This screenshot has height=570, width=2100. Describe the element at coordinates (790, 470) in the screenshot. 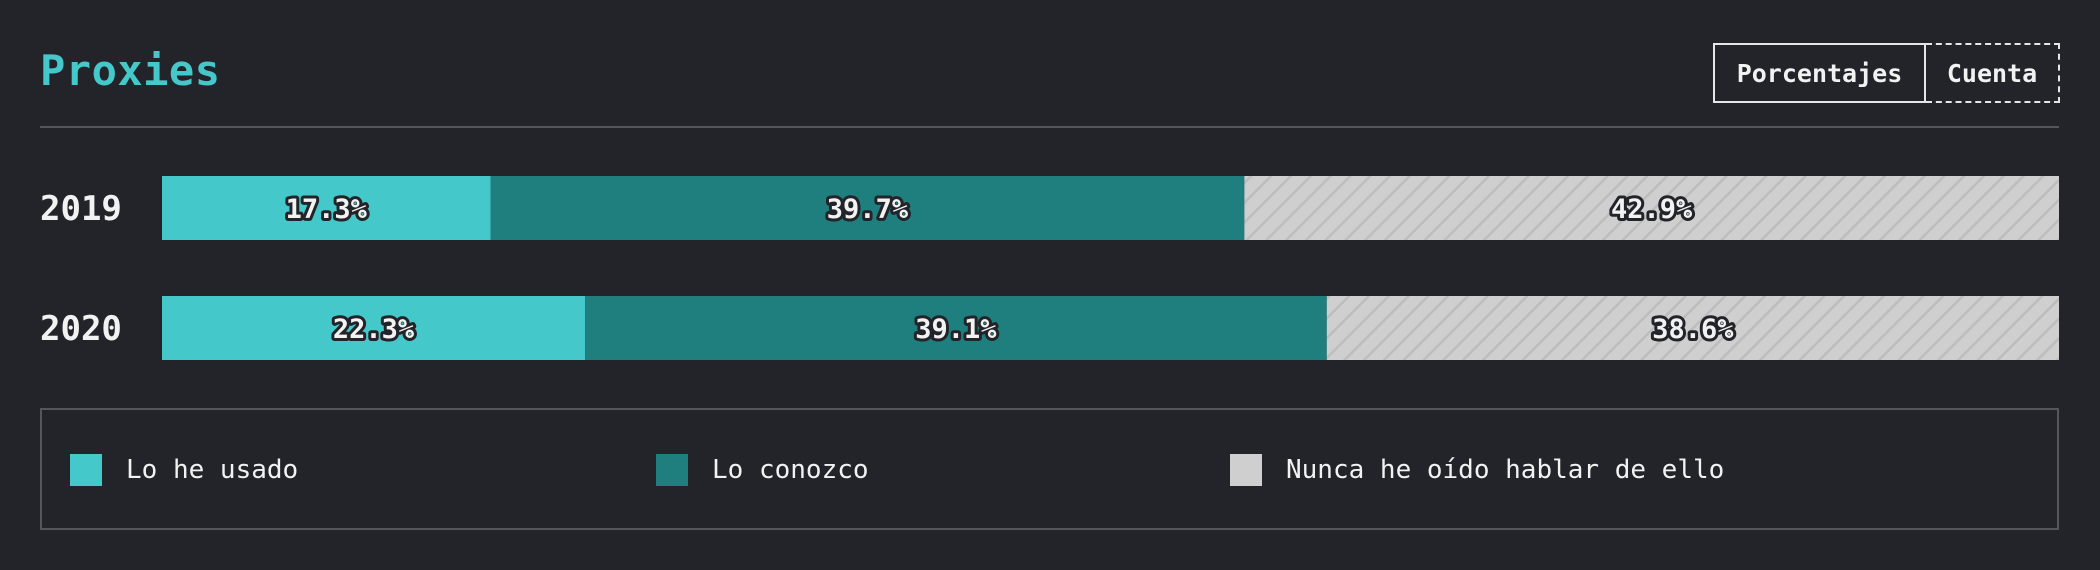

I see `legend-label: Lo conozco` at that location.